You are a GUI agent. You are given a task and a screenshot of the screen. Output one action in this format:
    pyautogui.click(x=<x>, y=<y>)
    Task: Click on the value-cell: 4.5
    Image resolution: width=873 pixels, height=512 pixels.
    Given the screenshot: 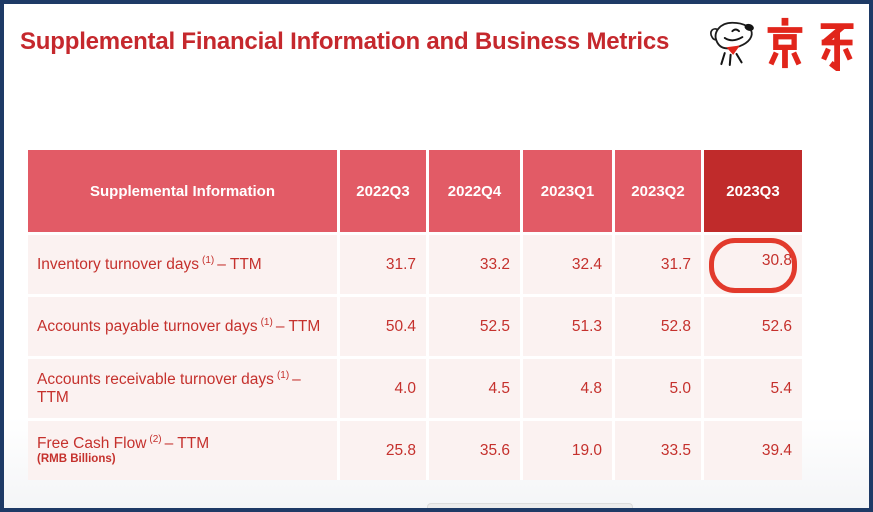 What is the action you would take?
    pyautogui.click(x=476, y=388)
    